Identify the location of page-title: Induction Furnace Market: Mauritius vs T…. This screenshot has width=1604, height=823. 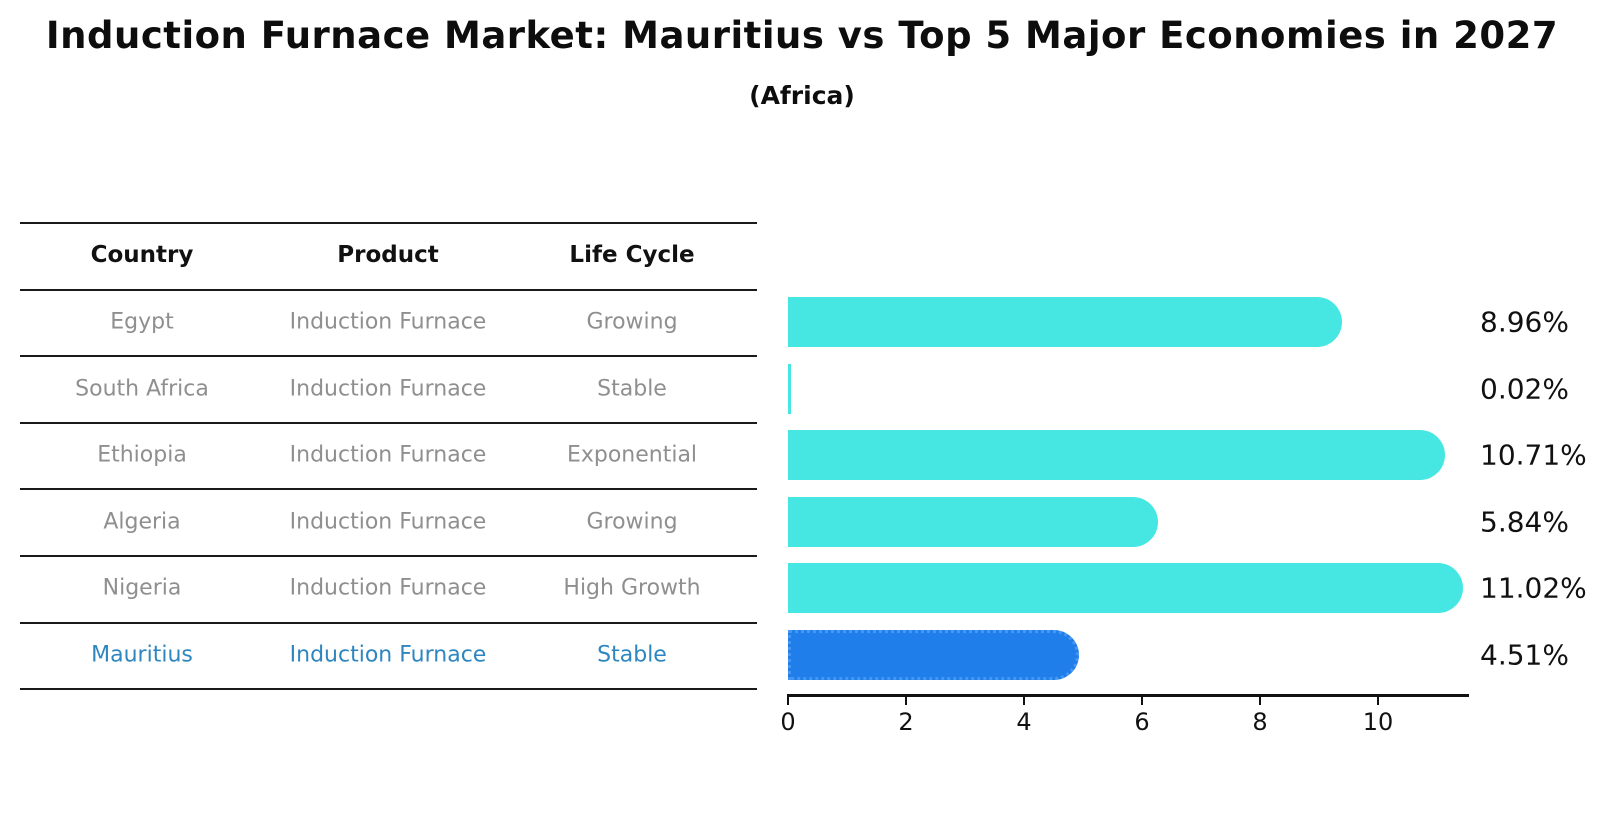
(802, 35).